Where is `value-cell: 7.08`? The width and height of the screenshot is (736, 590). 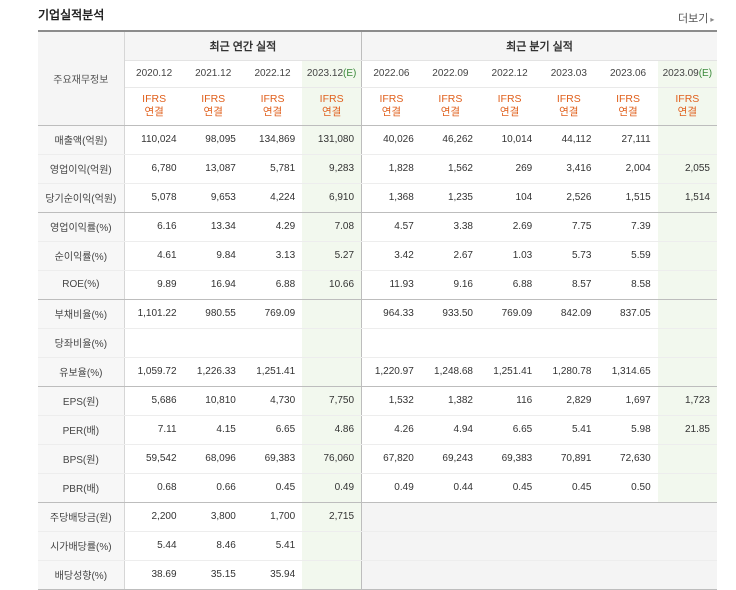
value-cell: 7.08 is located at coordinates (332, 227).